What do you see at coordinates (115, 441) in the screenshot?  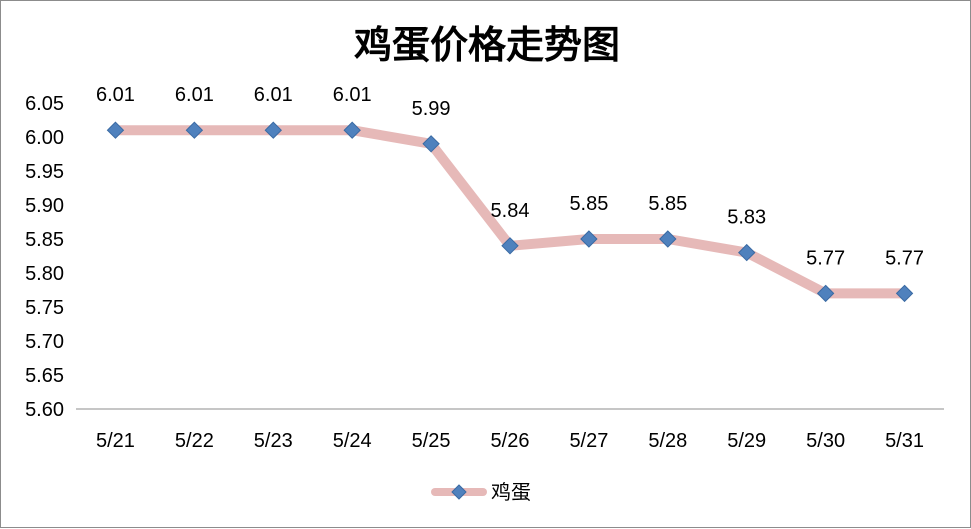 I see `x-tick-label: 5/21` at bounding box center [115, 441].